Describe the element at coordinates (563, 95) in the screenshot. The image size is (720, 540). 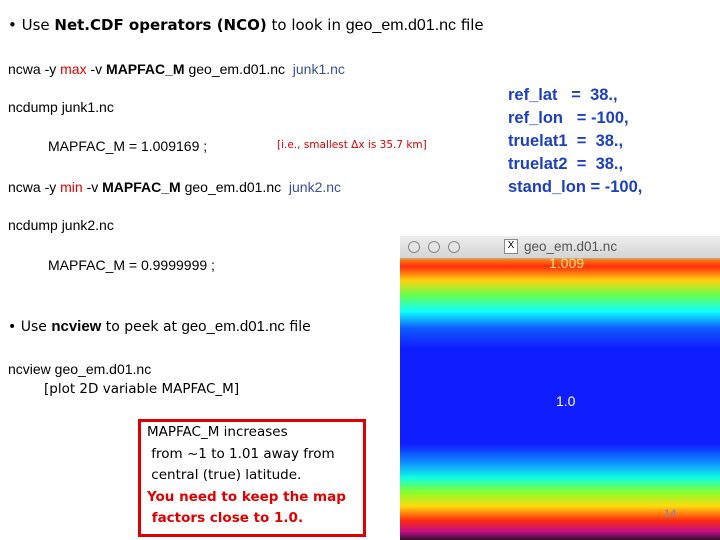
I see `text: ref_lat = 38.,` at that location.